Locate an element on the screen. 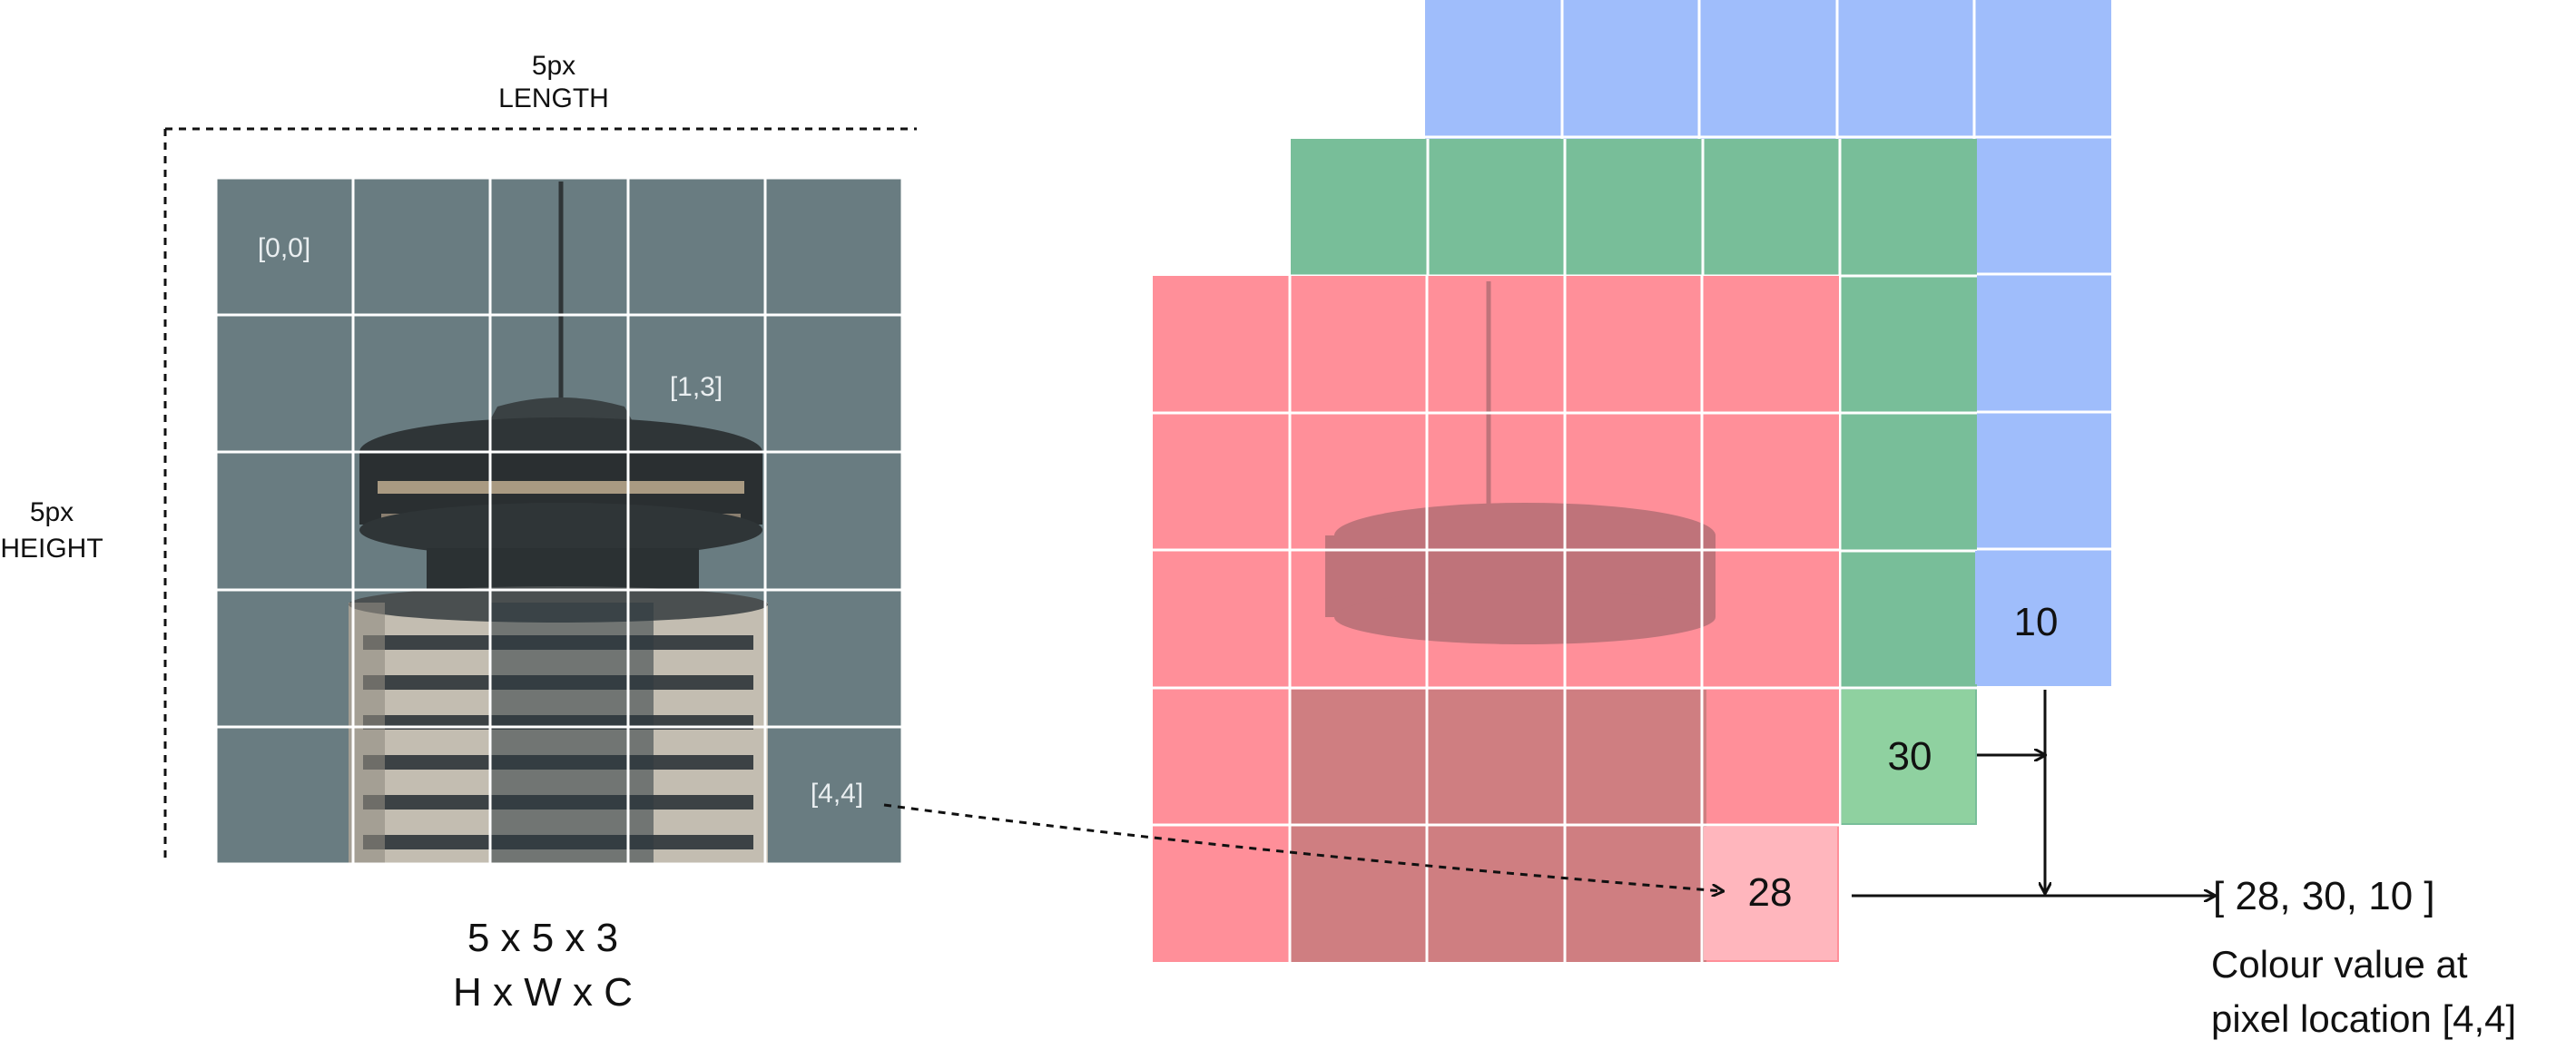 This screenshot has width=2576, height=1050. red-pixel-cell is located at coordinates (1770, 893).